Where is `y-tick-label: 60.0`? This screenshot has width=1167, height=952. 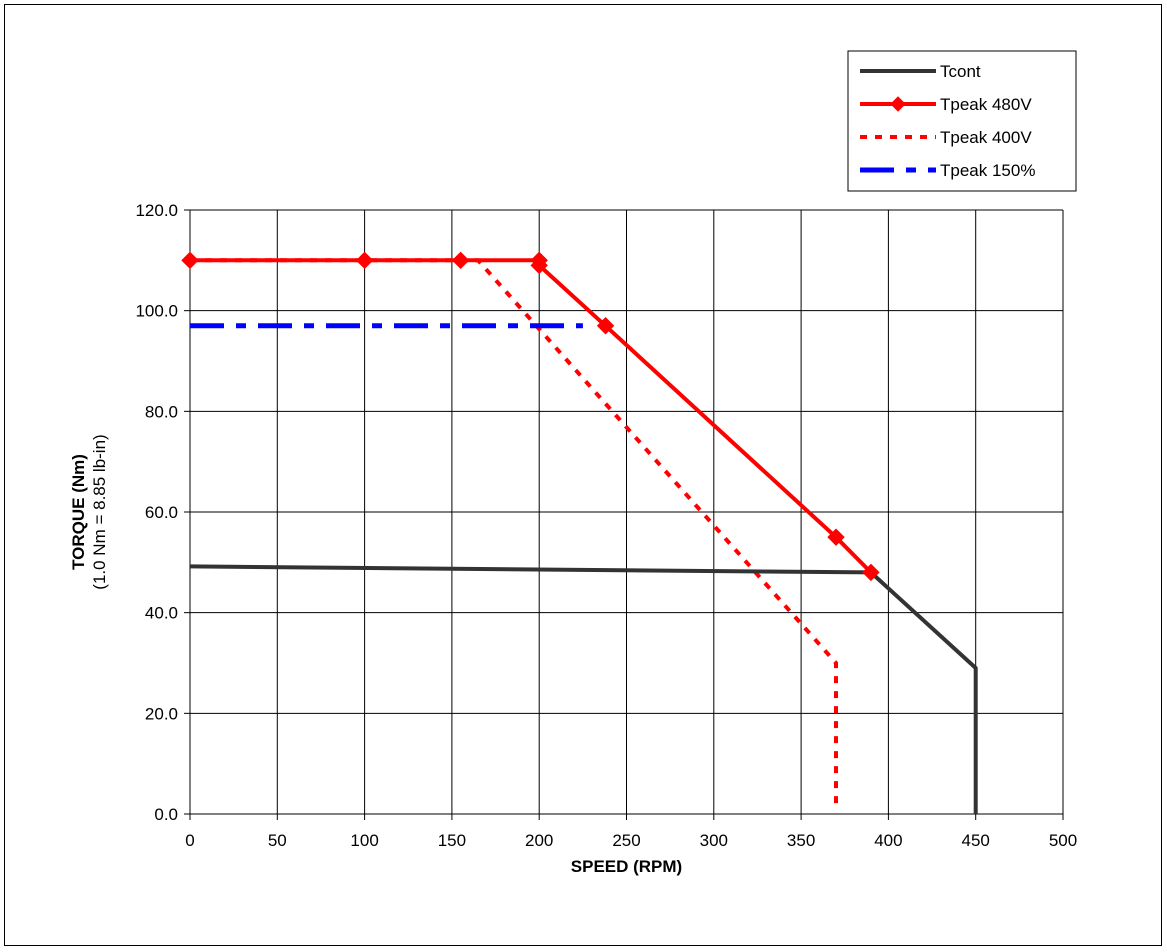 y-tick-label: 60.0 is located at coordinates (161, 512).